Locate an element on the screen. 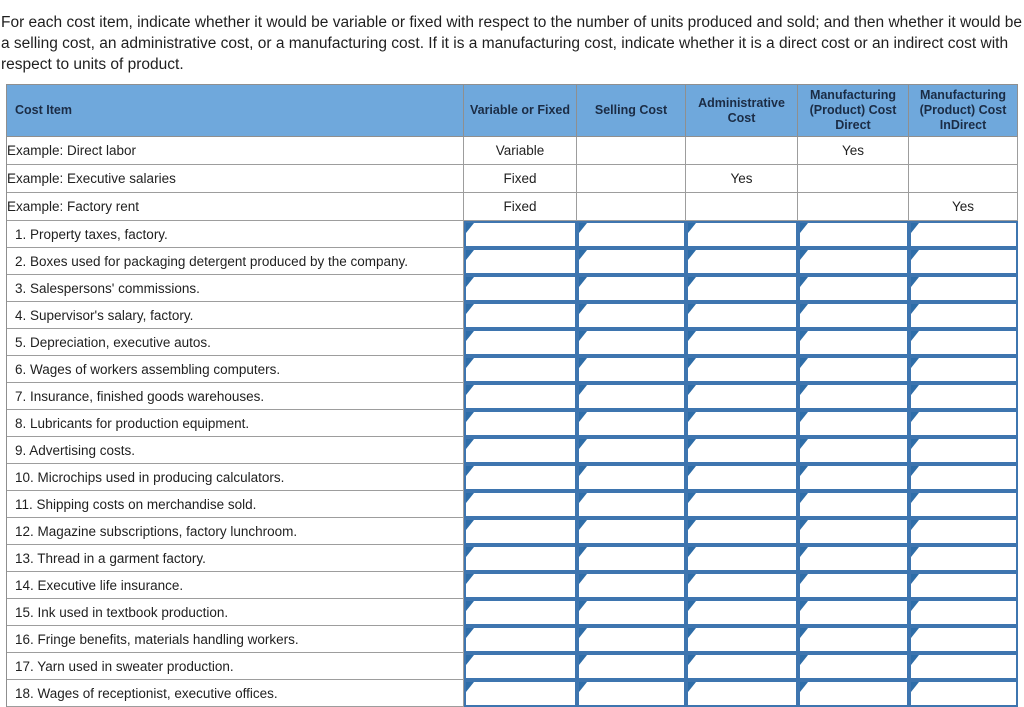  cost-item-cell: 8. Lubricants for production equipment. is located at coordinates (235, 423).